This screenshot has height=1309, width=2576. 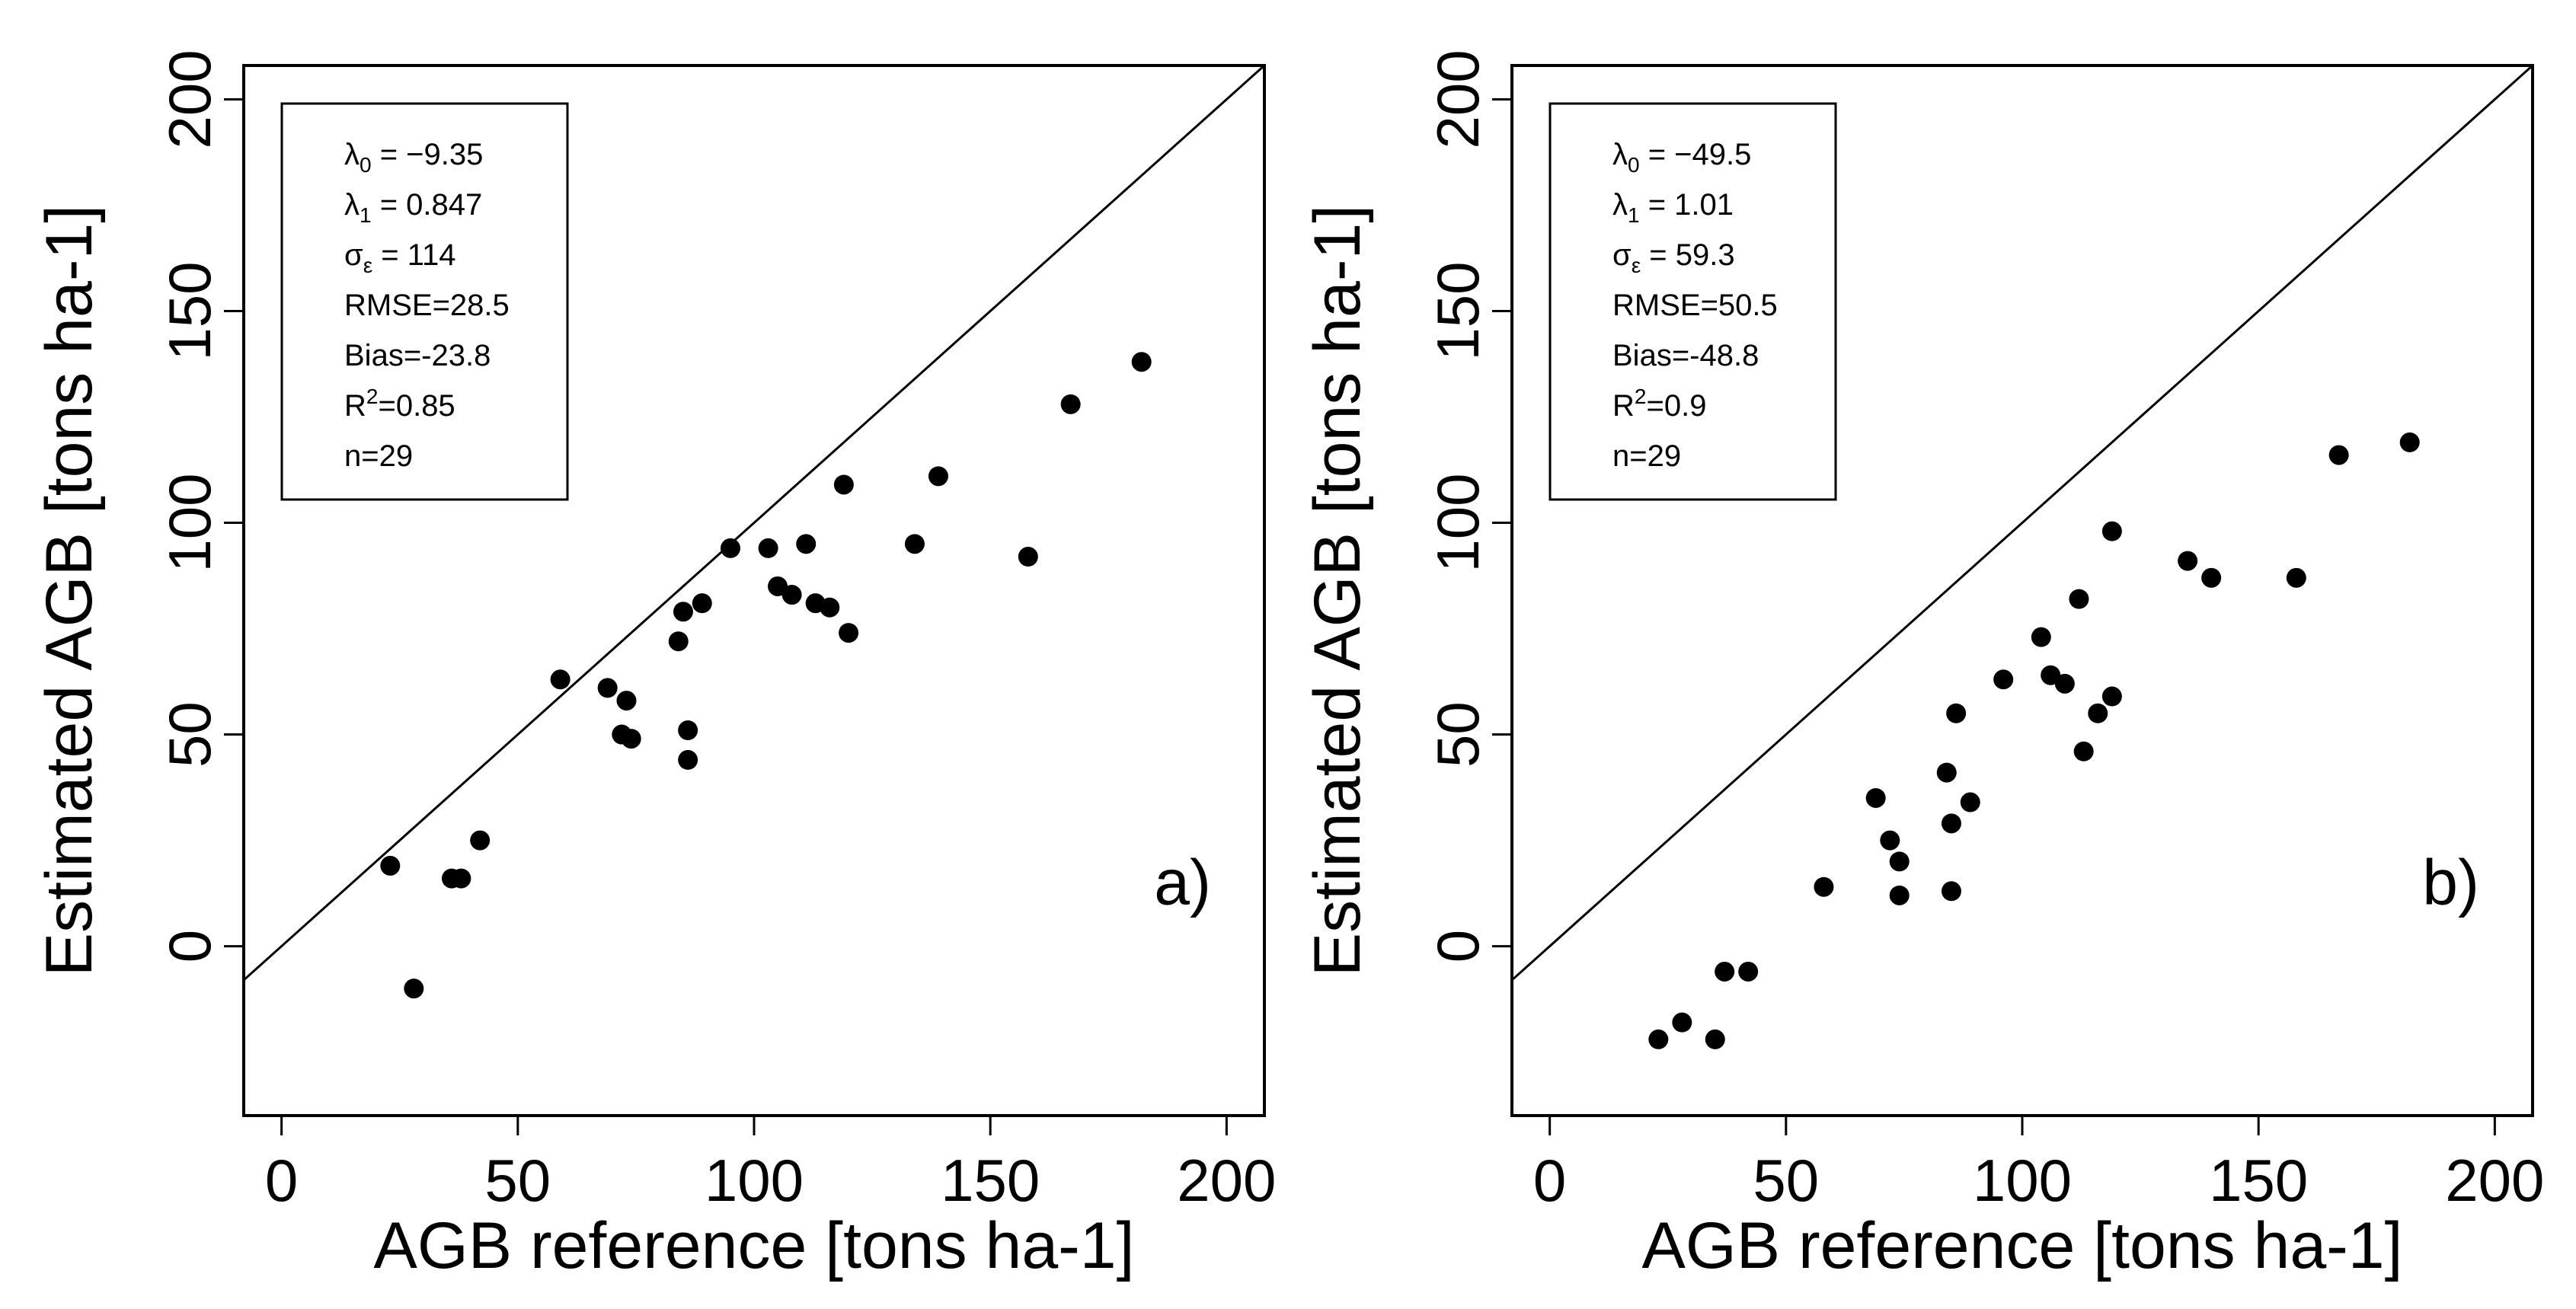 I want to click on stat-value: =0.9, so click(x=1676, y=406).